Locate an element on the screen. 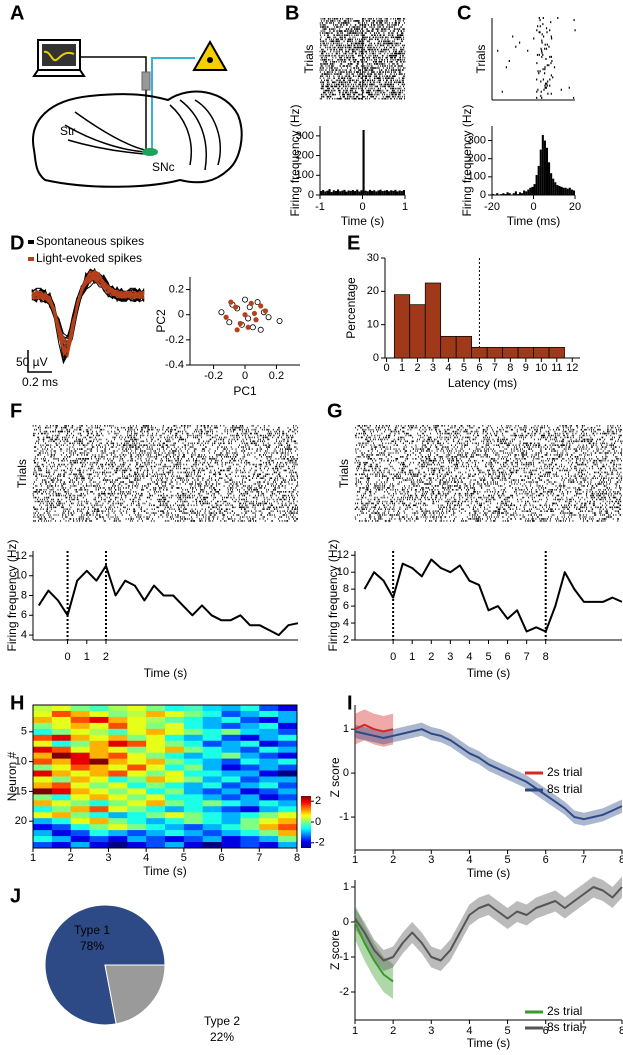 The height and width of the screenshot is (1055, 623). raster is located at coordinates (362, 59).